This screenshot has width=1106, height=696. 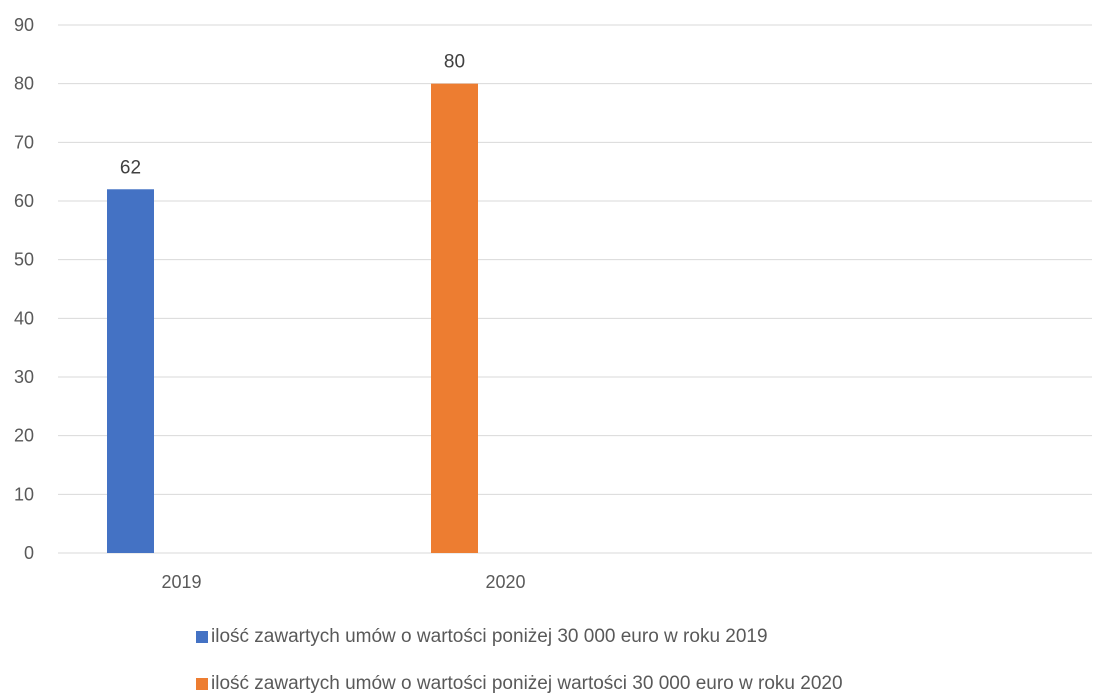 What do you see at coordinates (130, 371) in the screenshot?
I see `bar-2019` at bounding box center [130, 371].